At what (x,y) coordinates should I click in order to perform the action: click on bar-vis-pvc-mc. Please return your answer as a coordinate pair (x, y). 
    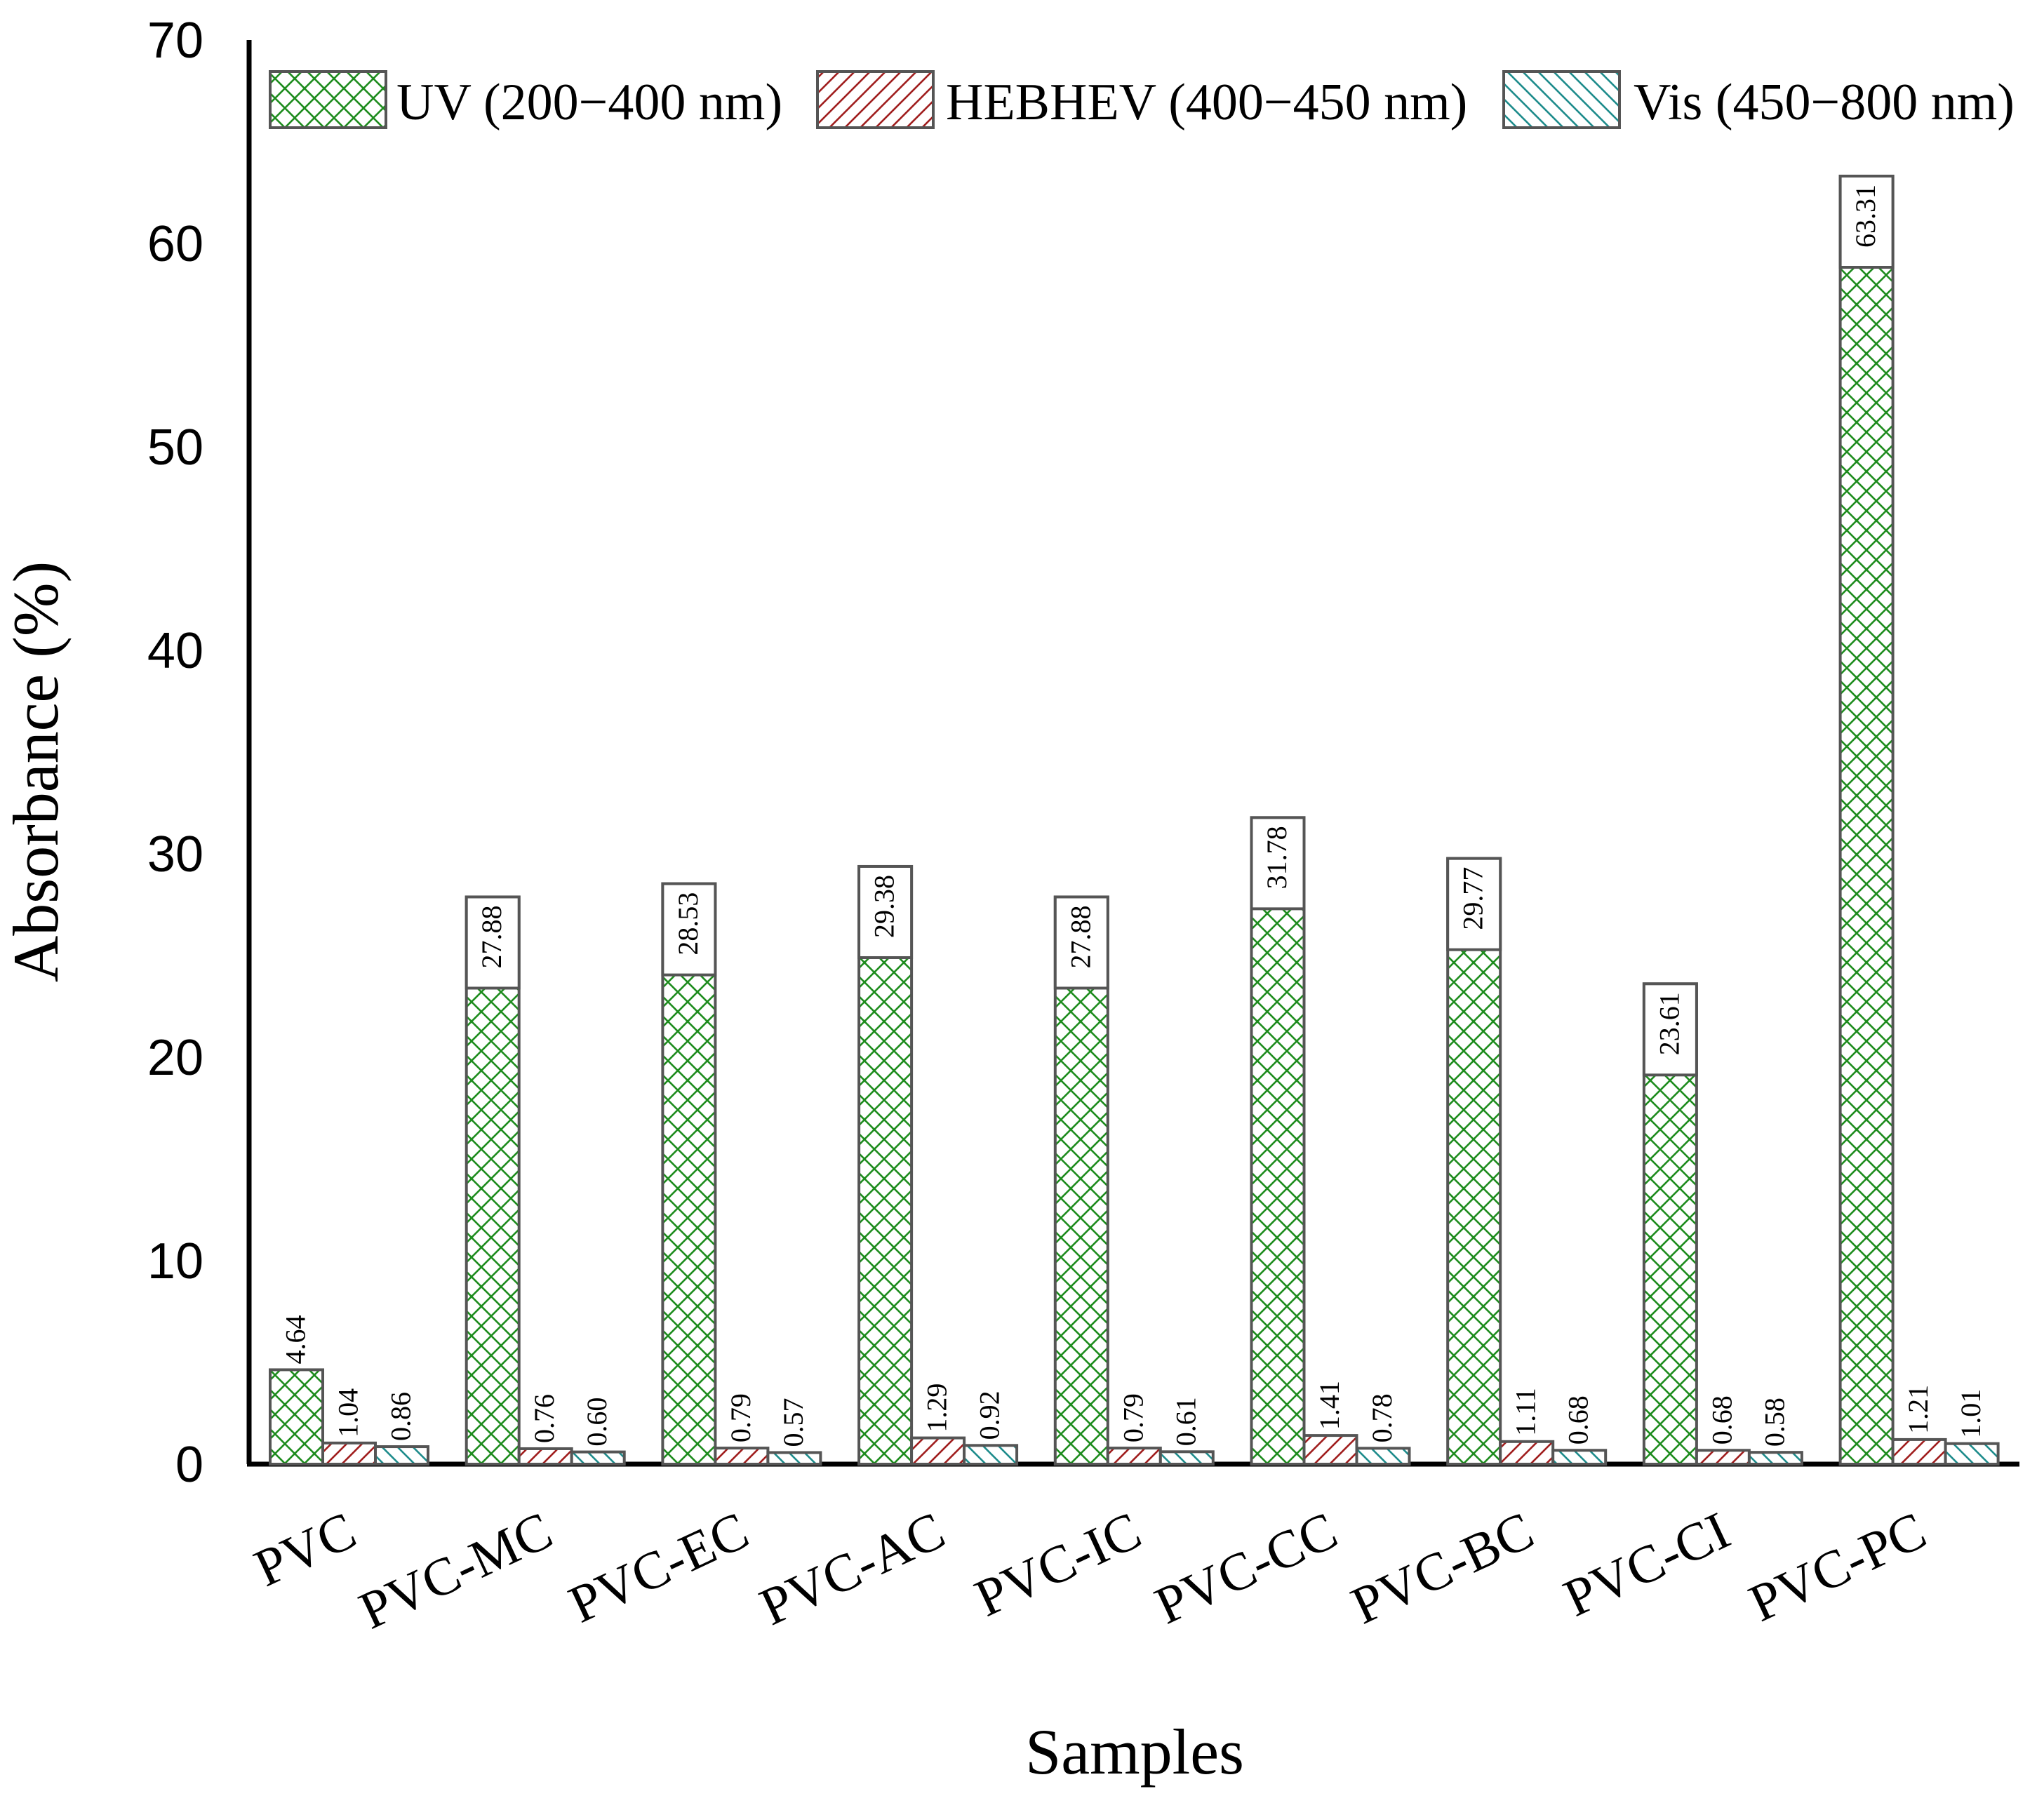
    Looking at the image, I should click on (598, 1458).